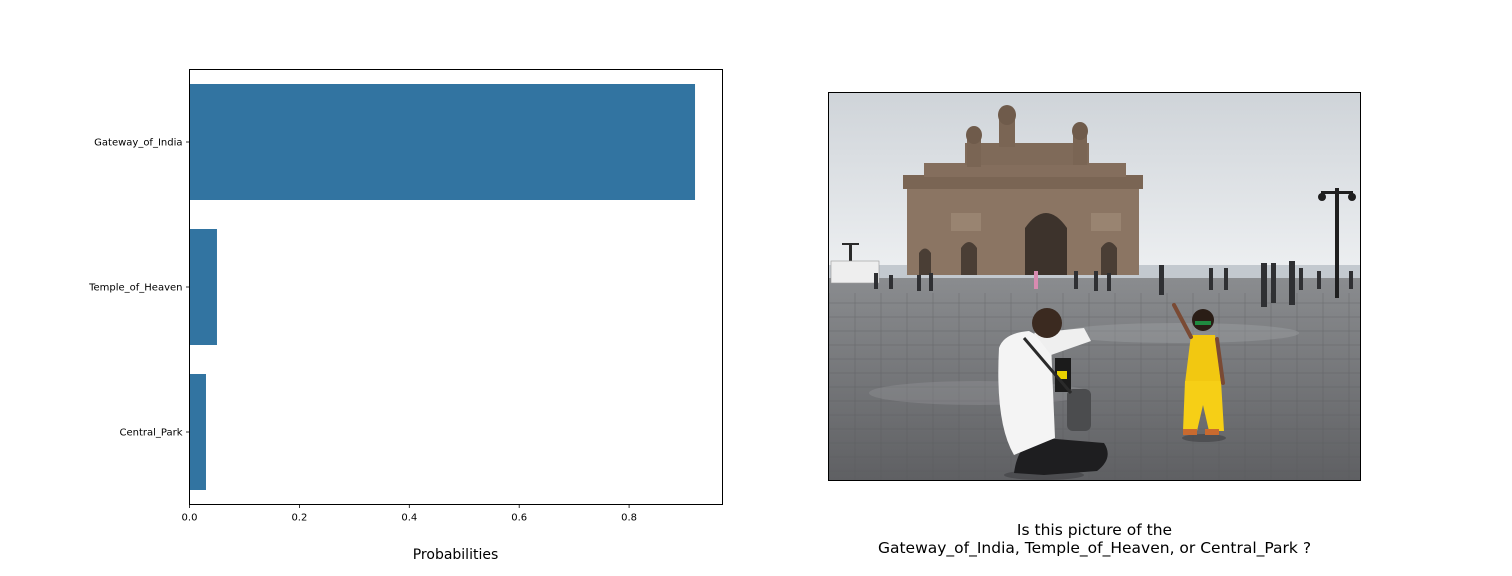 This screenshot has width=1512, height=576. What do you see at coordinates (519, 518) in the screenshot?
I see `x-tick-label: 0.6` at bounding box center [519, 518].